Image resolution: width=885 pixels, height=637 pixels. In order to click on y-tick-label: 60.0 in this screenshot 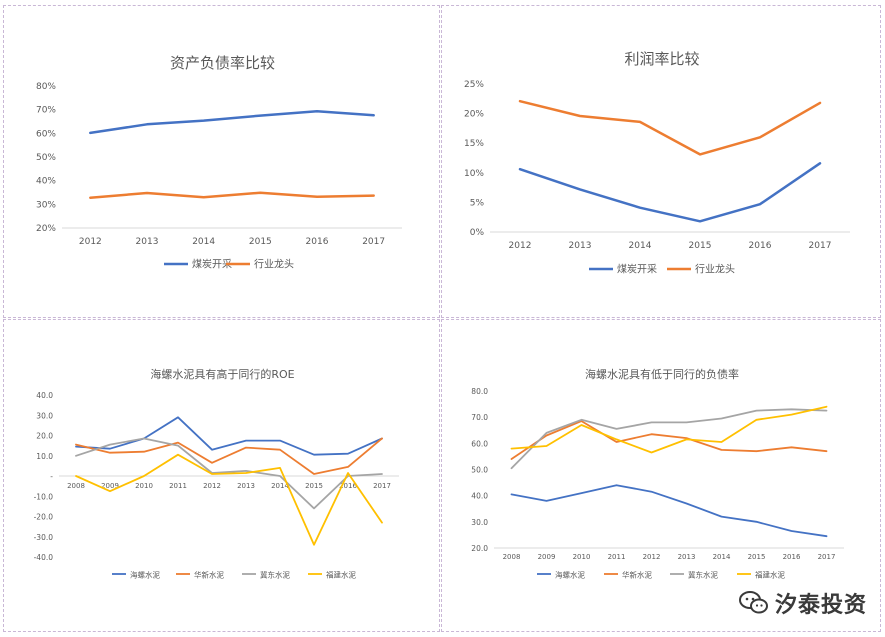, I will do `click(479, 443)`.